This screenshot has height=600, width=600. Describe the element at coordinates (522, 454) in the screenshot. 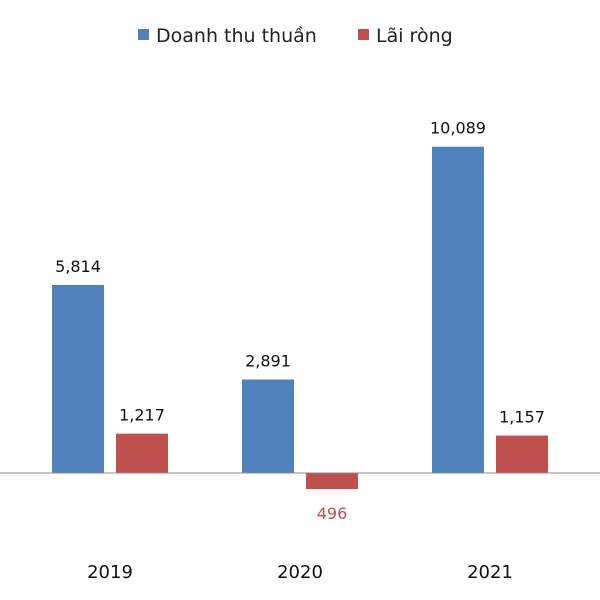

I see `bar-net-profit-2021` at that location.